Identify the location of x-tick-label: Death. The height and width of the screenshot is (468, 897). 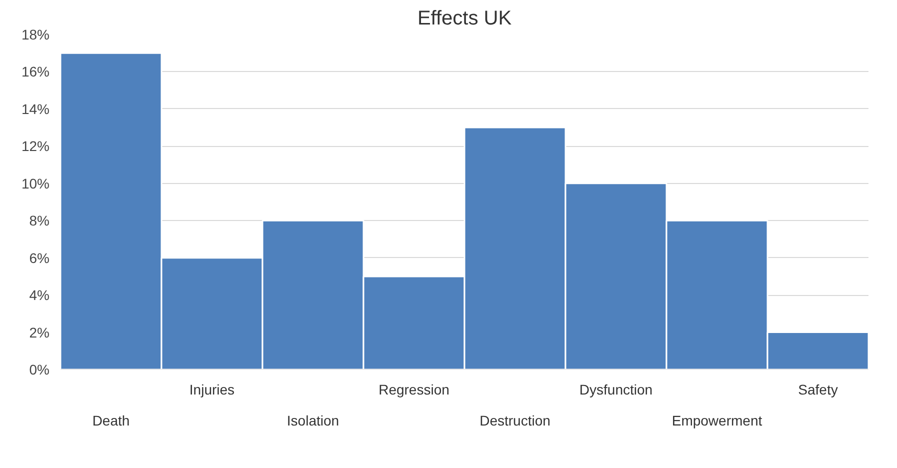
(111, 420).